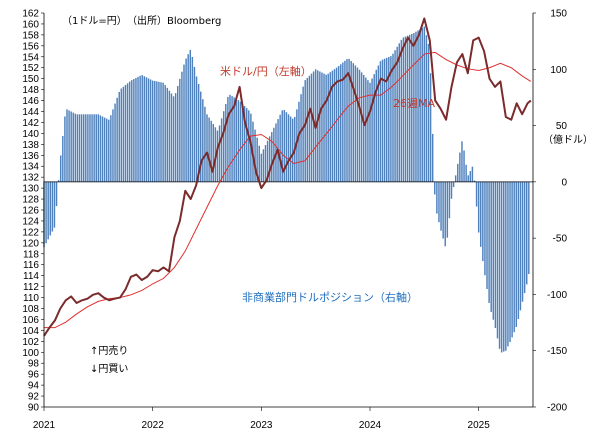 The image size is (604, 440). What do you see at coordinates (30, 134) in the screenshot?
I see `left-tick-label: 140` at bounding box center [30, 134].